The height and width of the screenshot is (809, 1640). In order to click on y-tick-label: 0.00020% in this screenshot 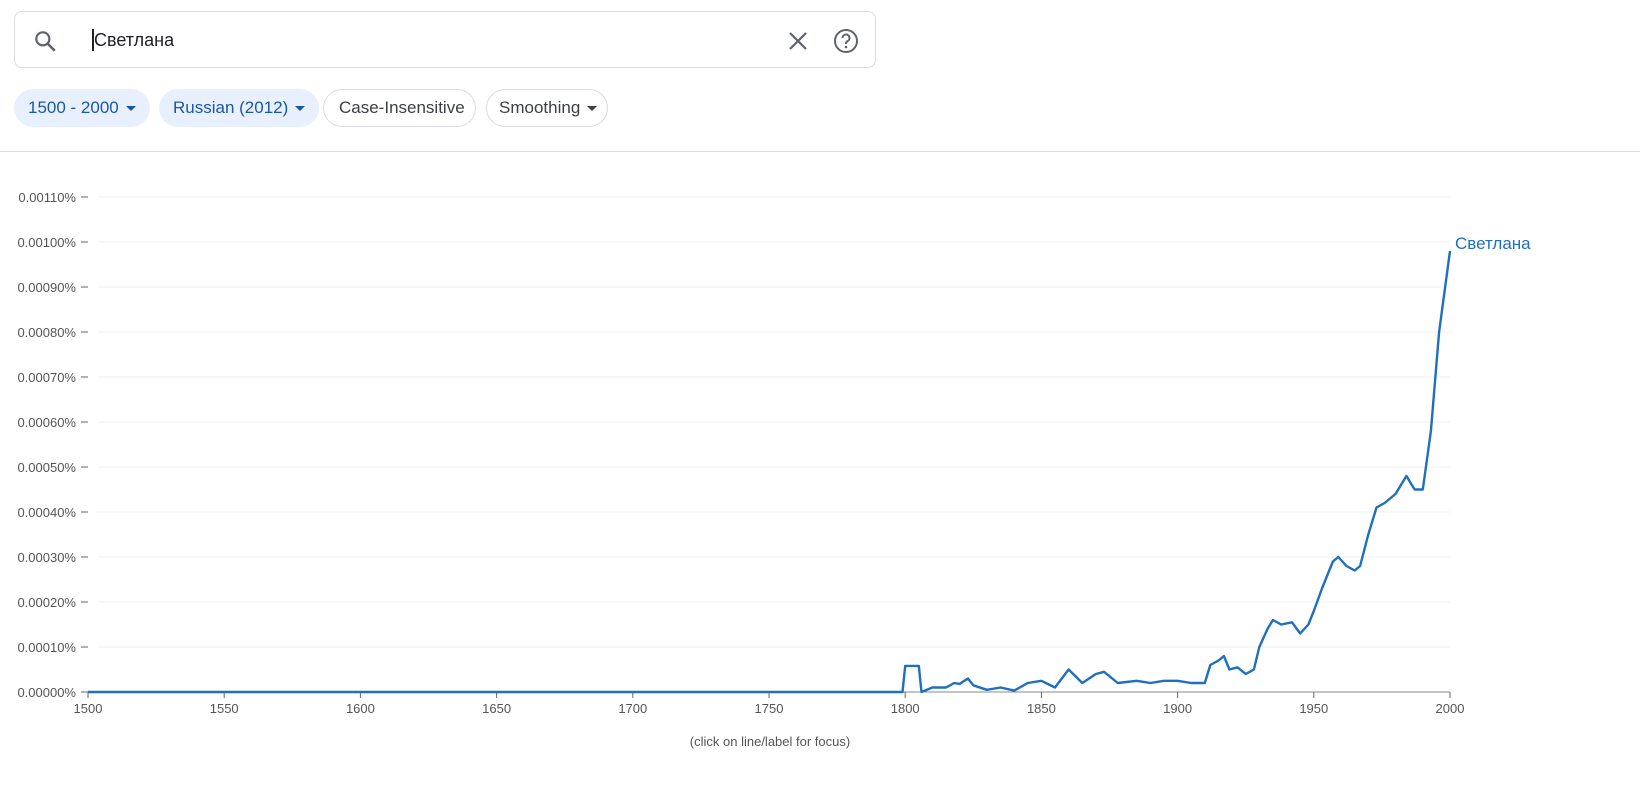, I will do `click(46, 602)`.